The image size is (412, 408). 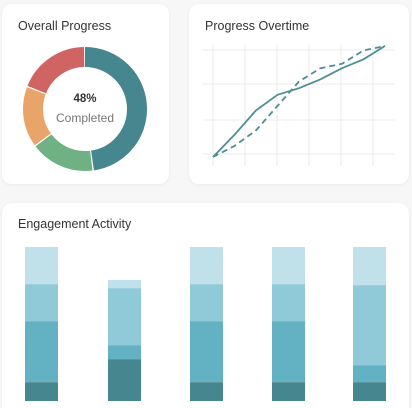 What do you see at coordinates (75, 224) in the screenshot?
I see `engagement-activity-title: Engagement Activity` at bounding box center [75, 224].